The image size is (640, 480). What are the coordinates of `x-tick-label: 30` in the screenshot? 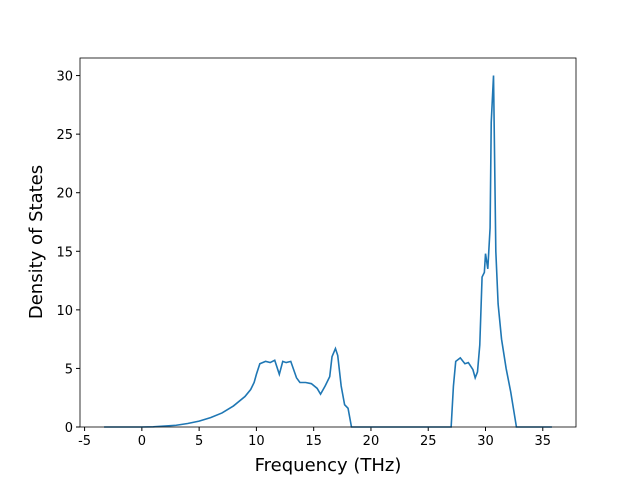 It's located at (485, 441).